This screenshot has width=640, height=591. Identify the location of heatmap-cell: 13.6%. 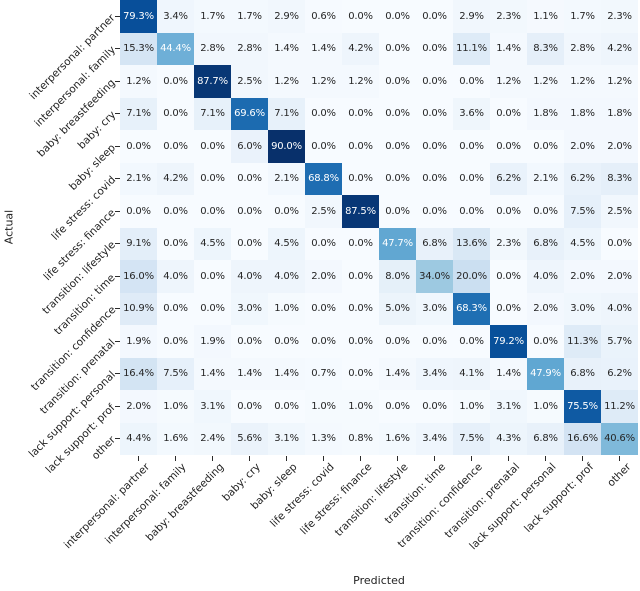
(471, 243).